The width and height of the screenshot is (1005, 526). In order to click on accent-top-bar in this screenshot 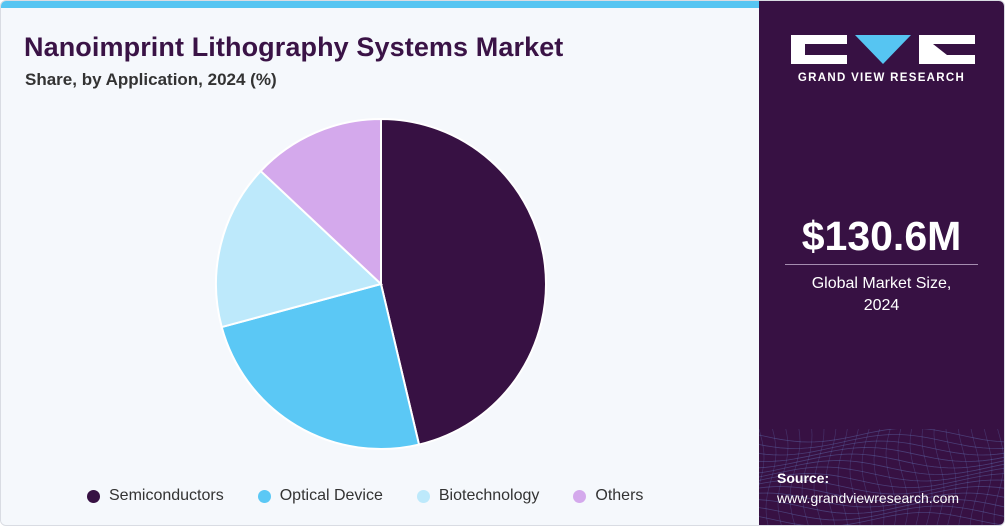, I will do `click(380, 4)`.